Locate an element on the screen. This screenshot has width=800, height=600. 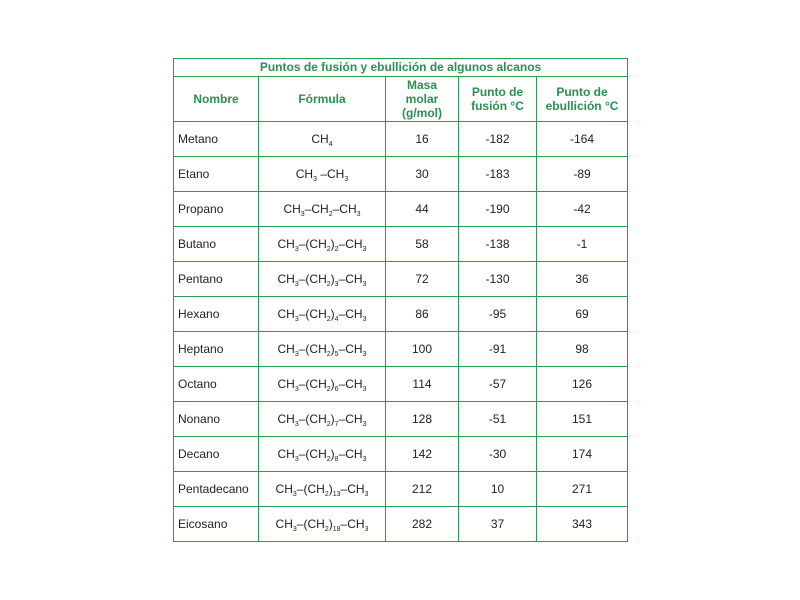
cell-name: Propano is located at coordinates (216, 209).